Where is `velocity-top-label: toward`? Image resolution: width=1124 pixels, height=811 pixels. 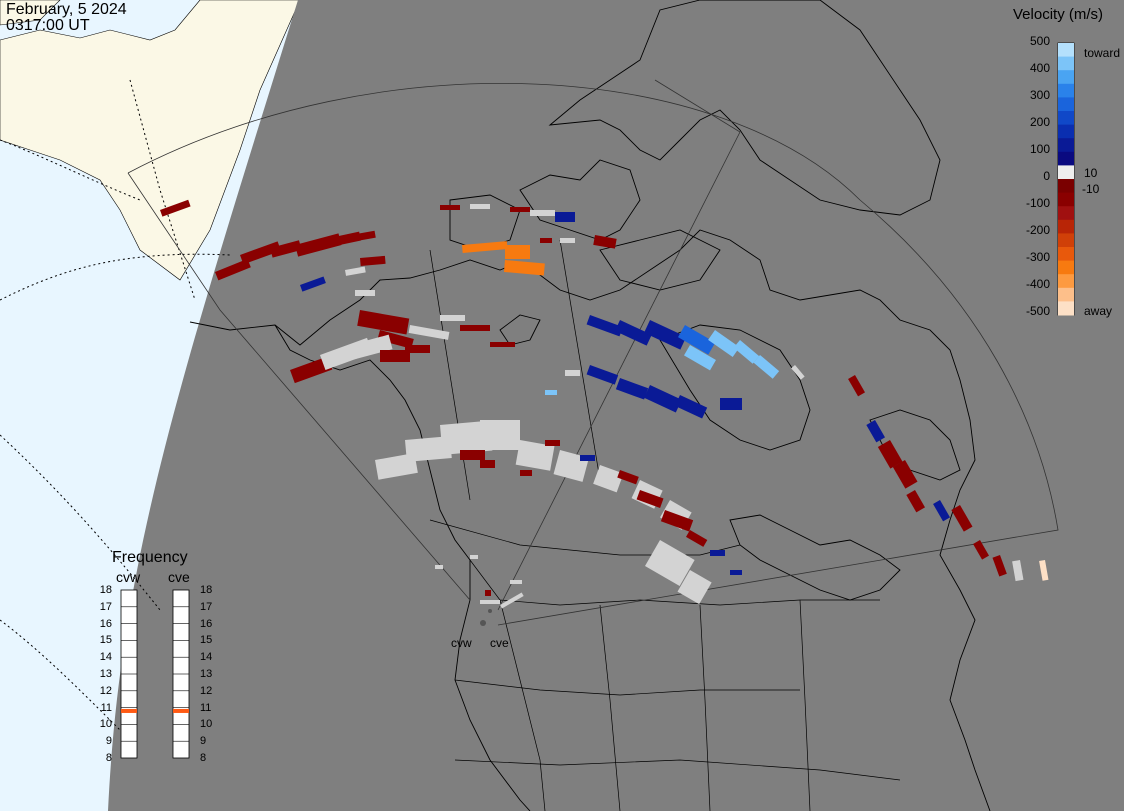 velocity-top-label: toward is located at coordinates (1102, 53).